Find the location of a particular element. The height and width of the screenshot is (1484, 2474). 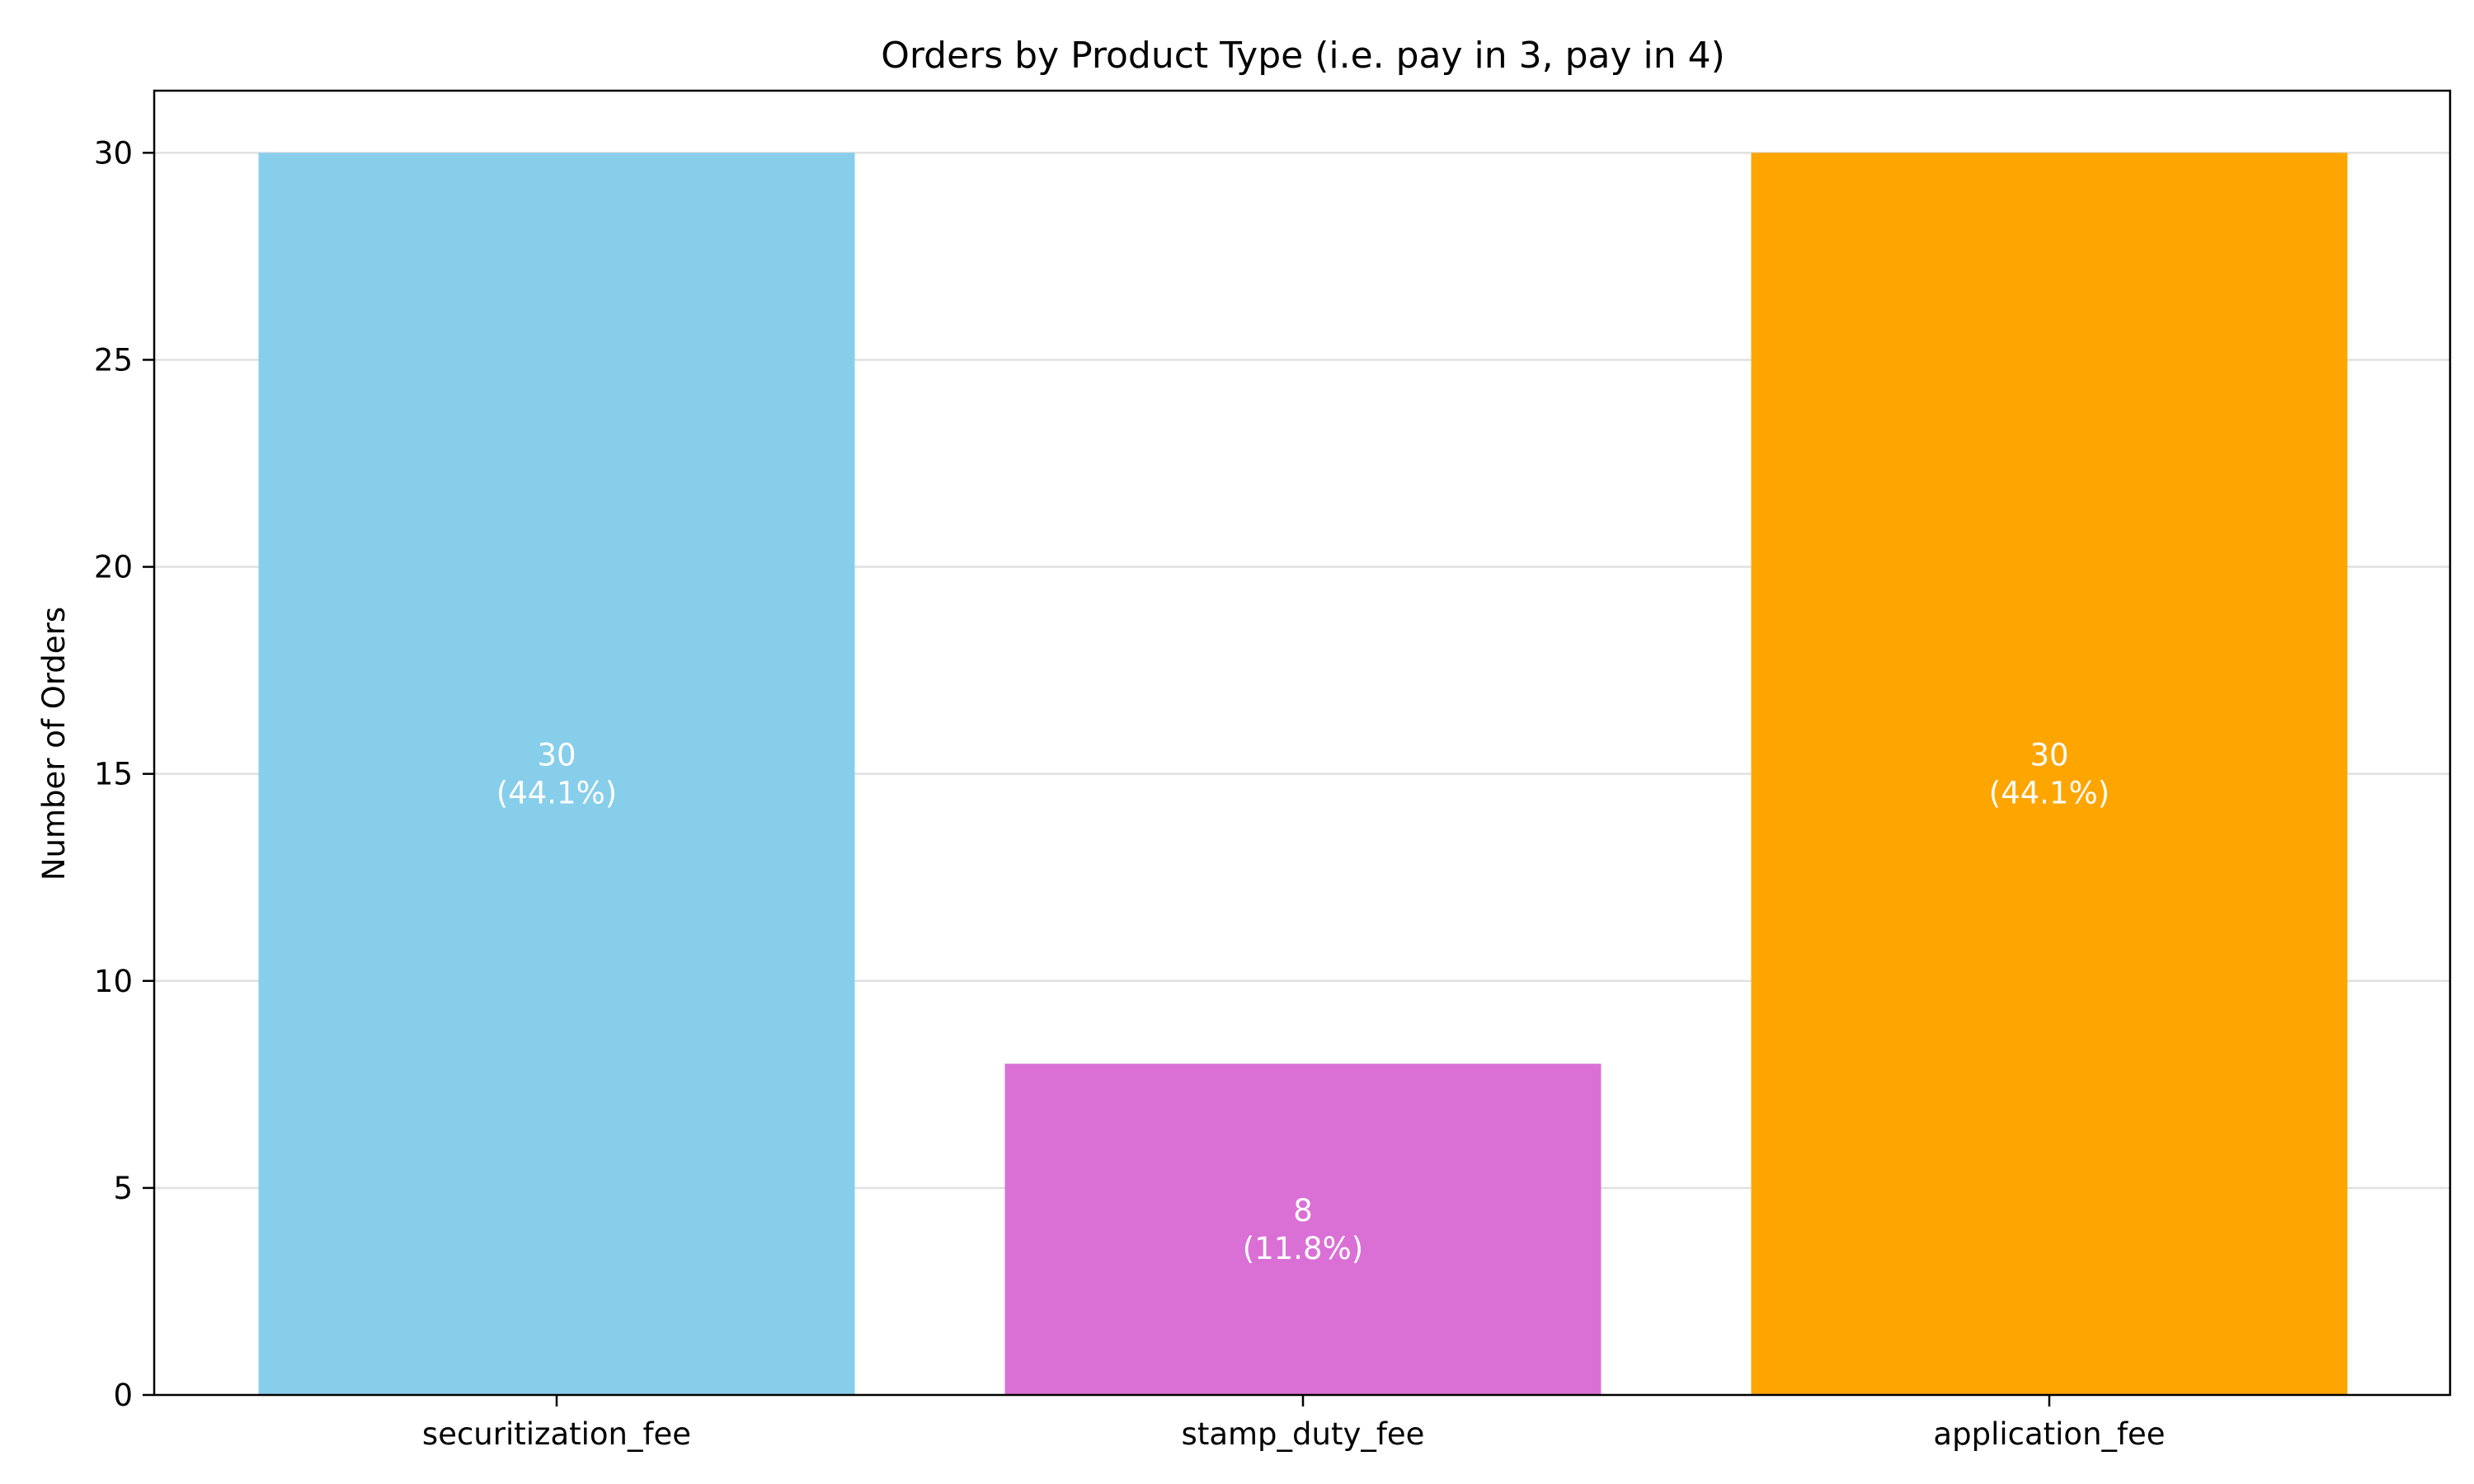

y-tick-label: 20 is located at coordinates (113, 567).